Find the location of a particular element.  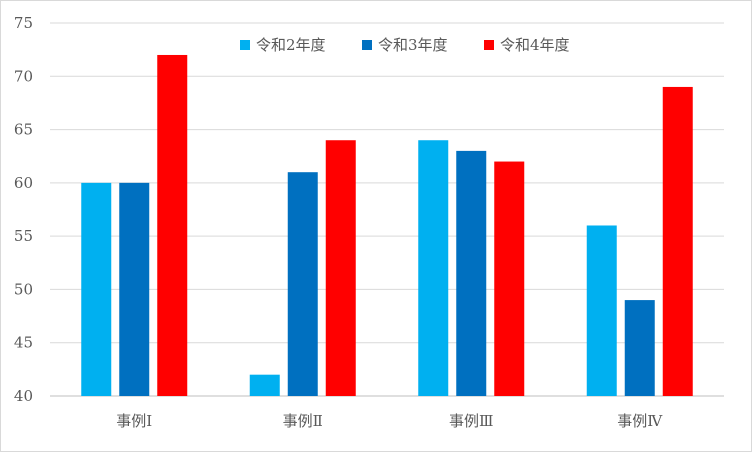

x-category-label: 事例Ⅱ is located at coordinates (303, 421).